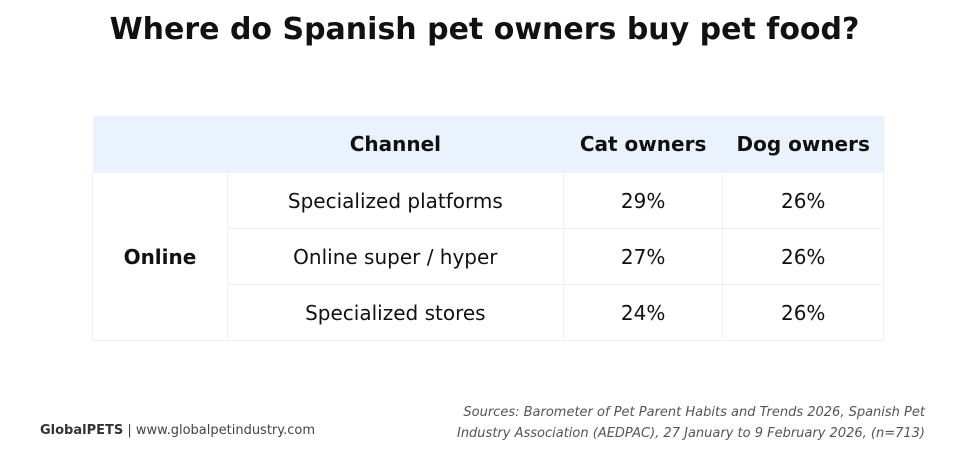 Image resolution: width=969 pixels, height=466 pixels. Describe the element at coordinates (803, 144) in the screenshot. I see `header-cell: Dog owners` at that location.